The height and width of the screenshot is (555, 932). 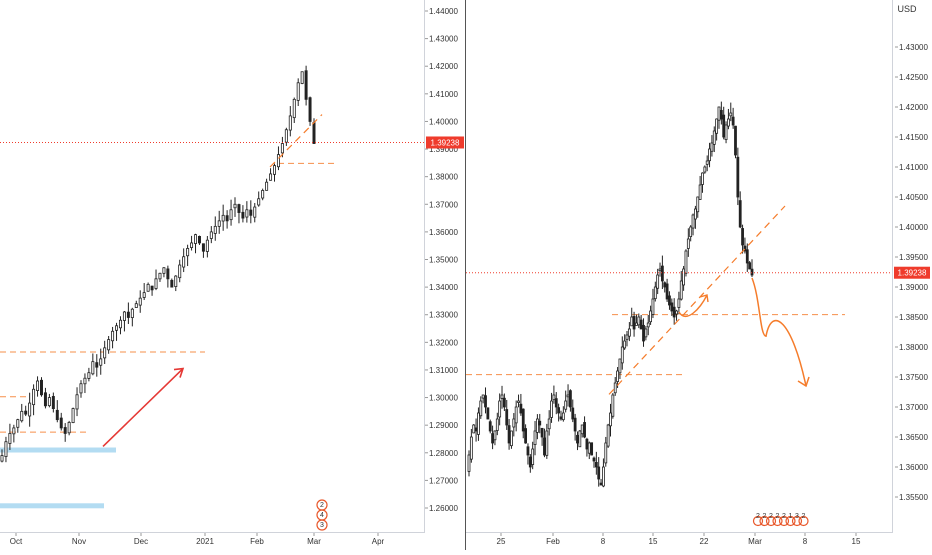 I want to click on price-tick-label: 1.44000, so click(x=443, y=11).